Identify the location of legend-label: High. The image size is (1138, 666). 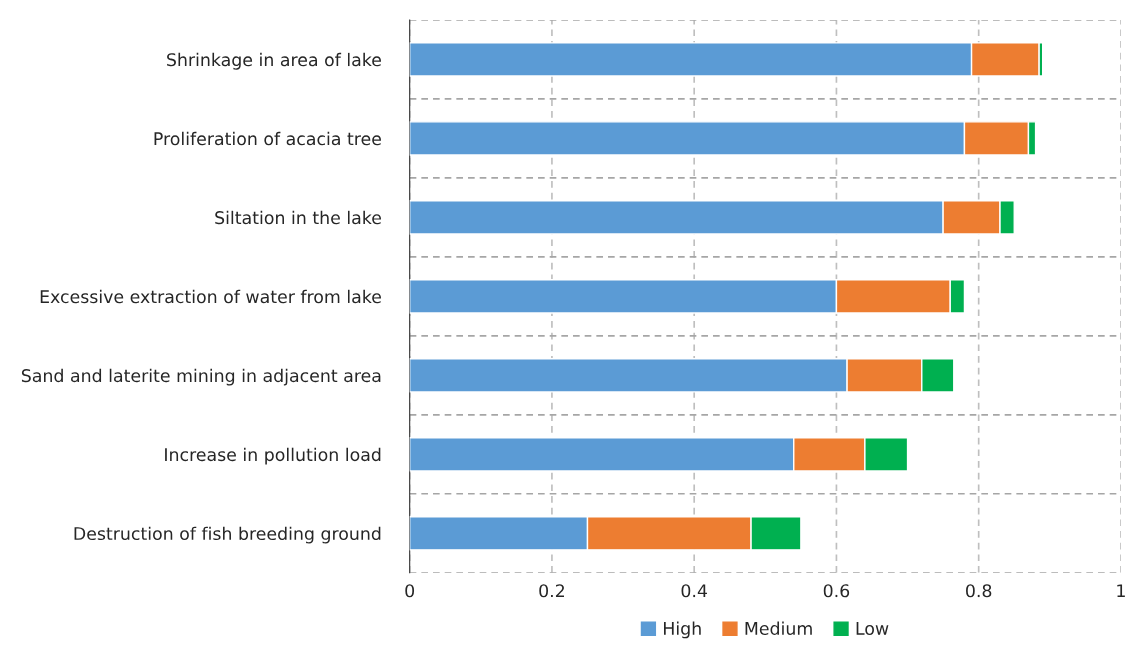
(682, 630).